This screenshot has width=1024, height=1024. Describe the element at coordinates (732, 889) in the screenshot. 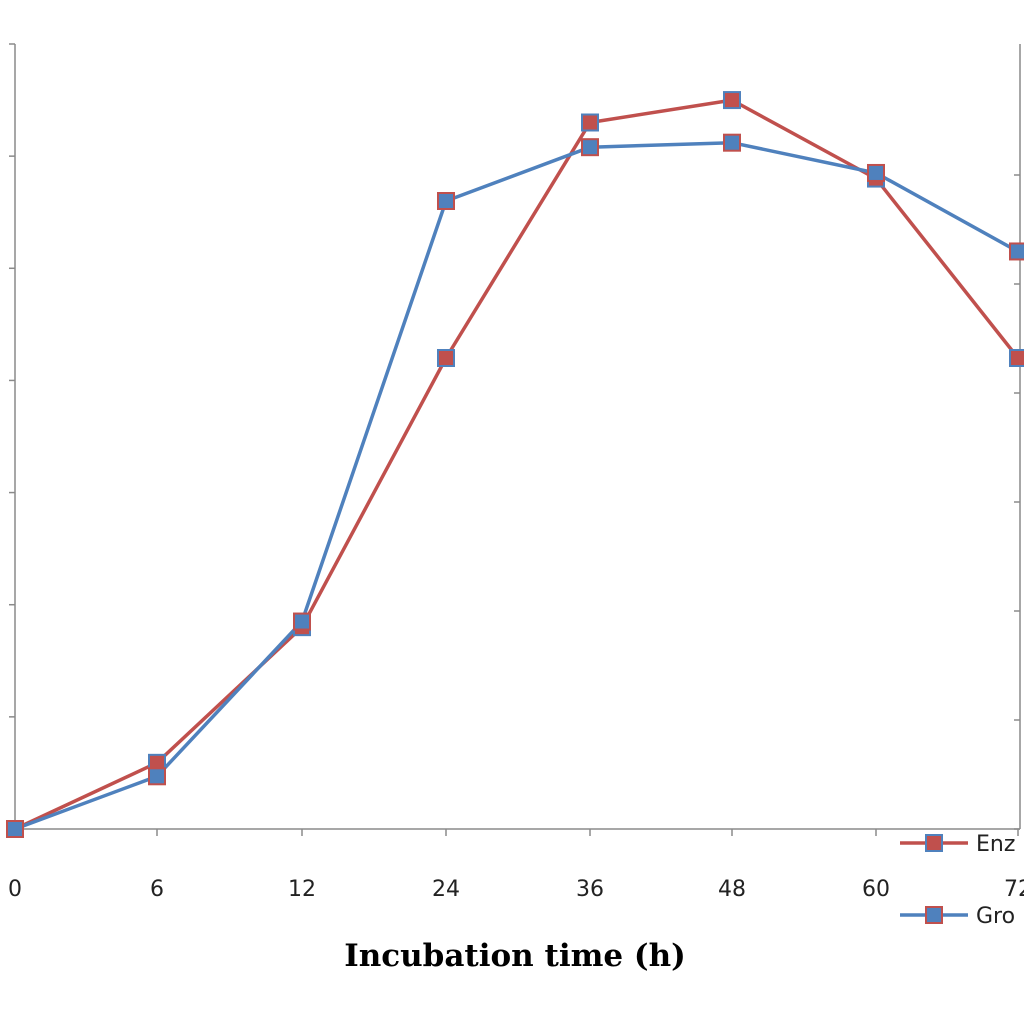

I see `x-tick-label: 48` at that location.